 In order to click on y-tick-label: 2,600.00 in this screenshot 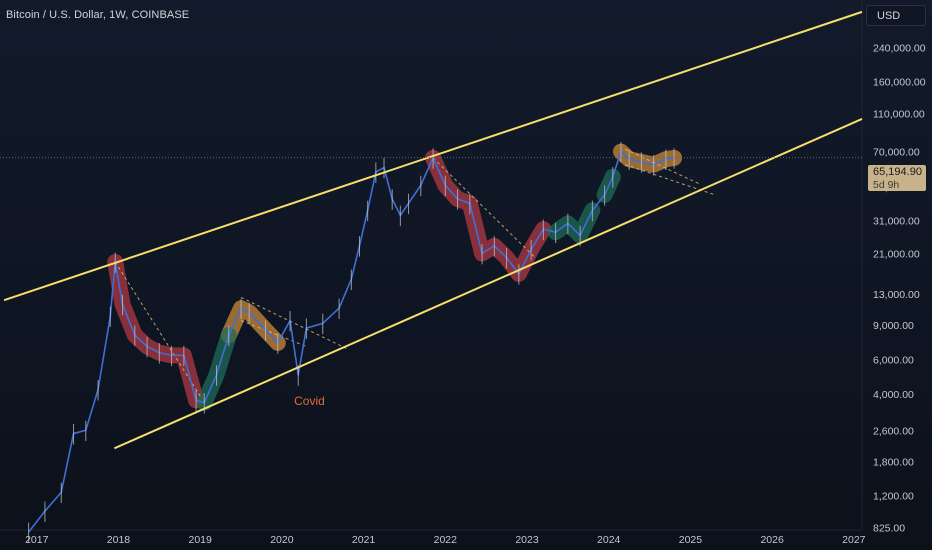, I will do `click(893, 431)`.